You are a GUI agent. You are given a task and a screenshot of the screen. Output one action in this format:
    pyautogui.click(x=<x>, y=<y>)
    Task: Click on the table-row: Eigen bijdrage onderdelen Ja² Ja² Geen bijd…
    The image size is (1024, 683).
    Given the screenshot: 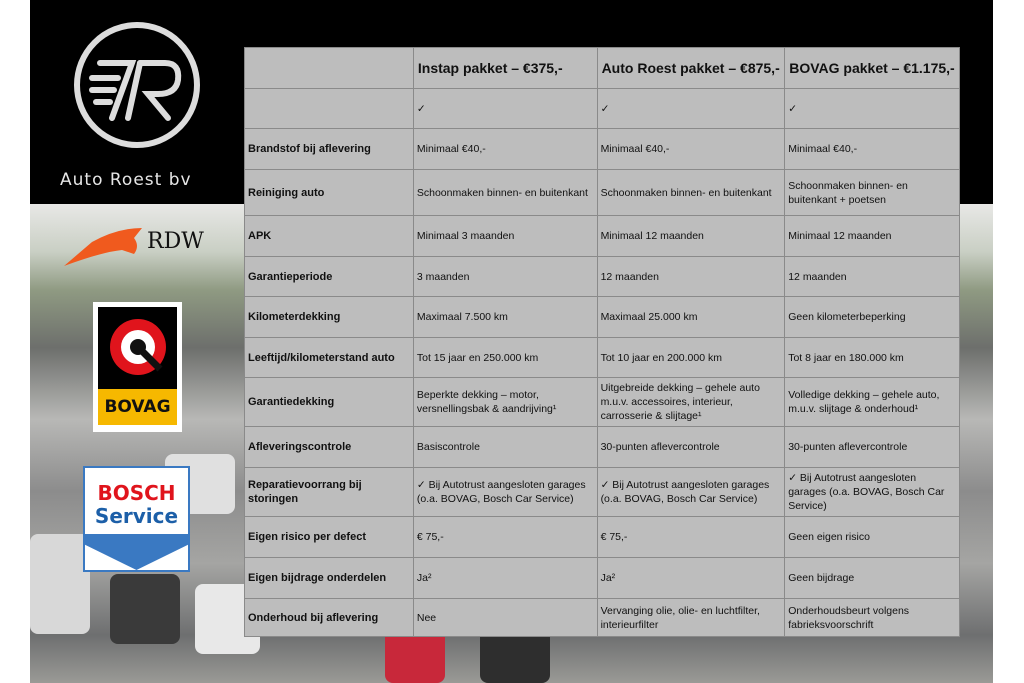 What is the action you would take?
    pyautogui.click(x=602, y=578)
    